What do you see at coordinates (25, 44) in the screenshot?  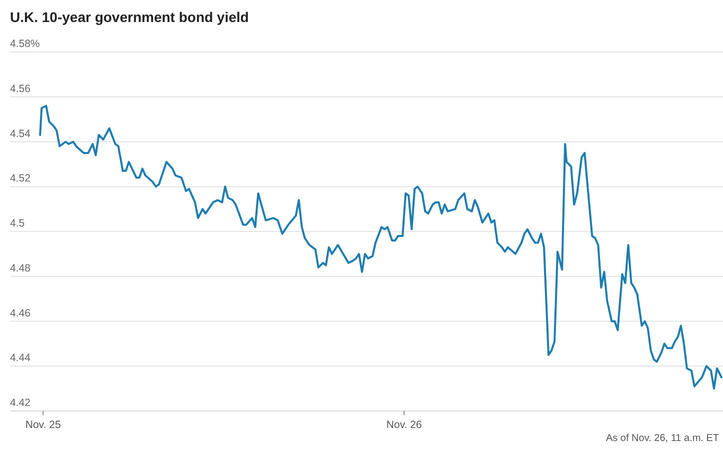 I see `y-tick-label: 4.58%` at bounding box center [25, 44].